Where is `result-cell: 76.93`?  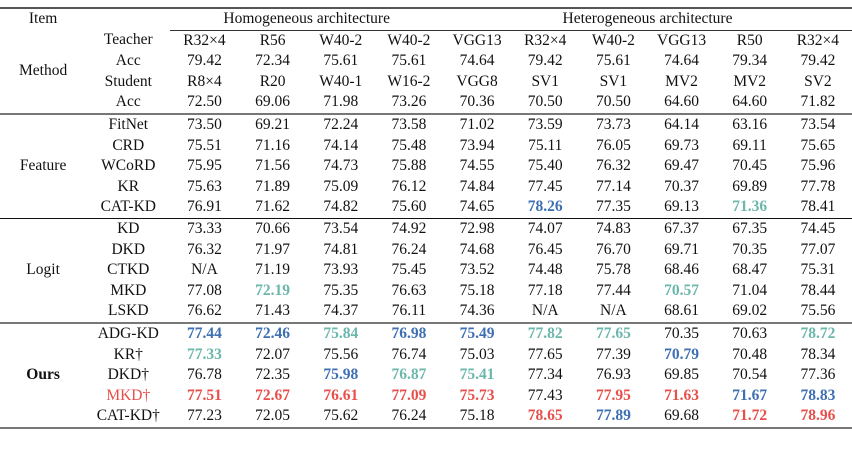
result-cell: 76.93 is located at coordinates (613, 375).